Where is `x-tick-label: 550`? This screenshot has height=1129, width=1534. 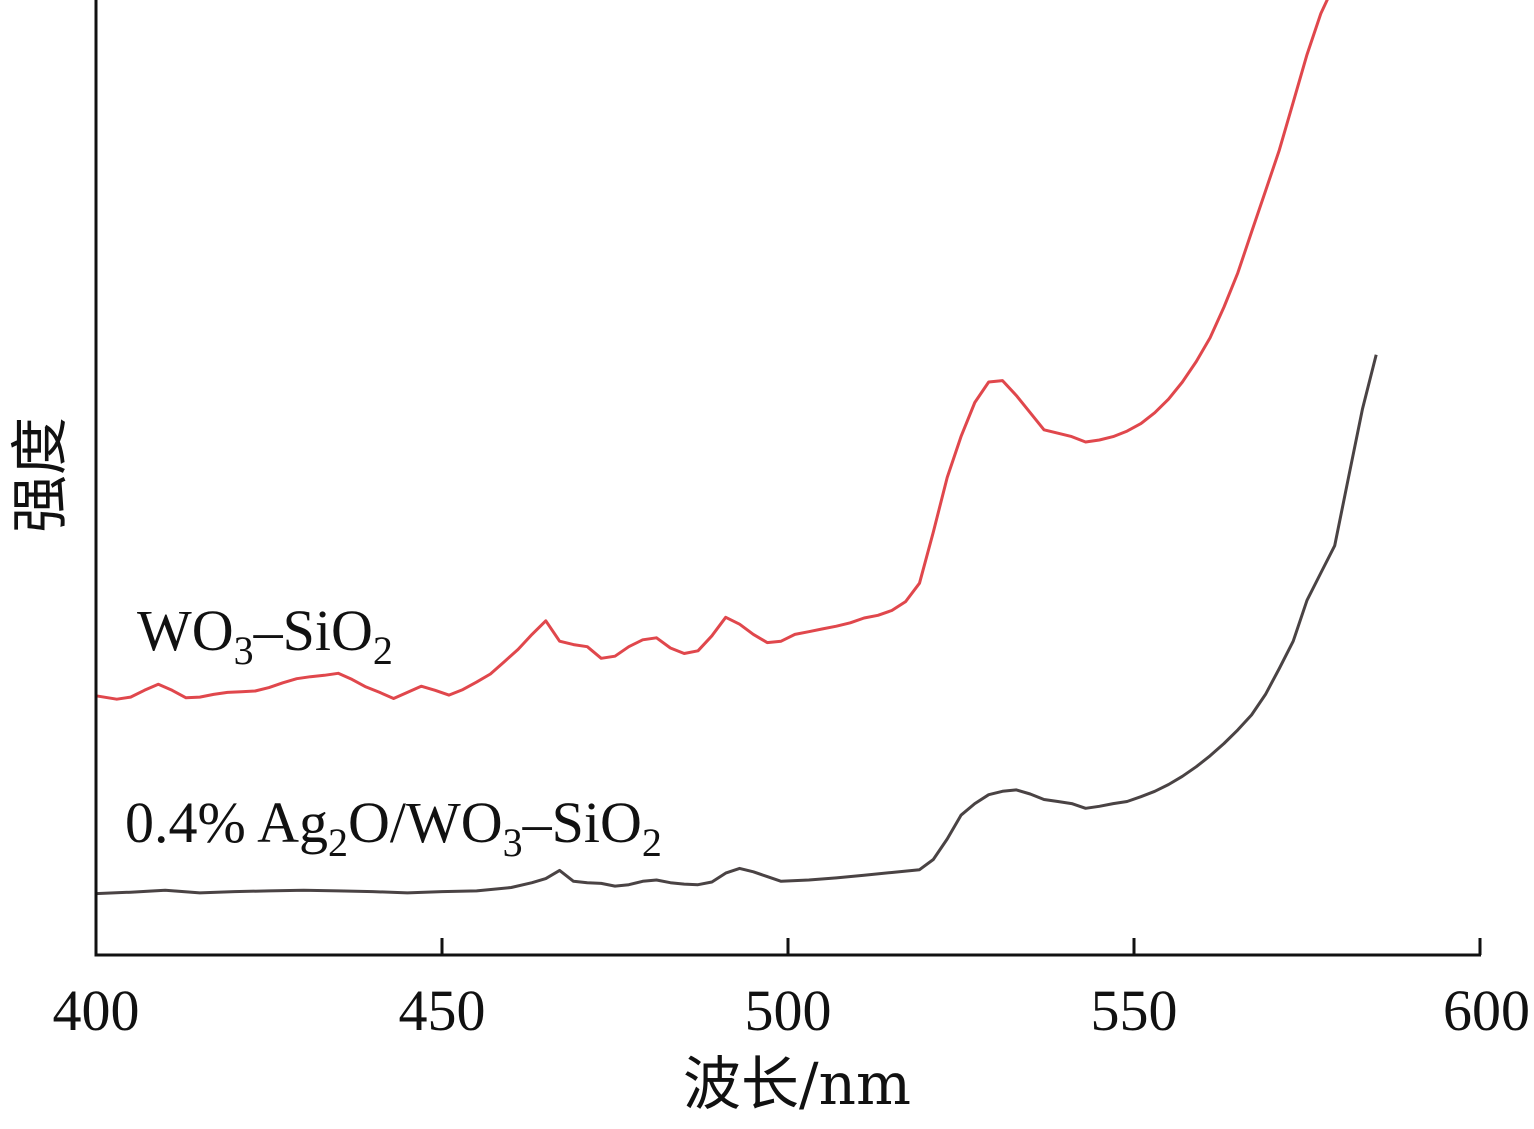 x-tick-label: 550 is located at coordinates (1134, 1010).